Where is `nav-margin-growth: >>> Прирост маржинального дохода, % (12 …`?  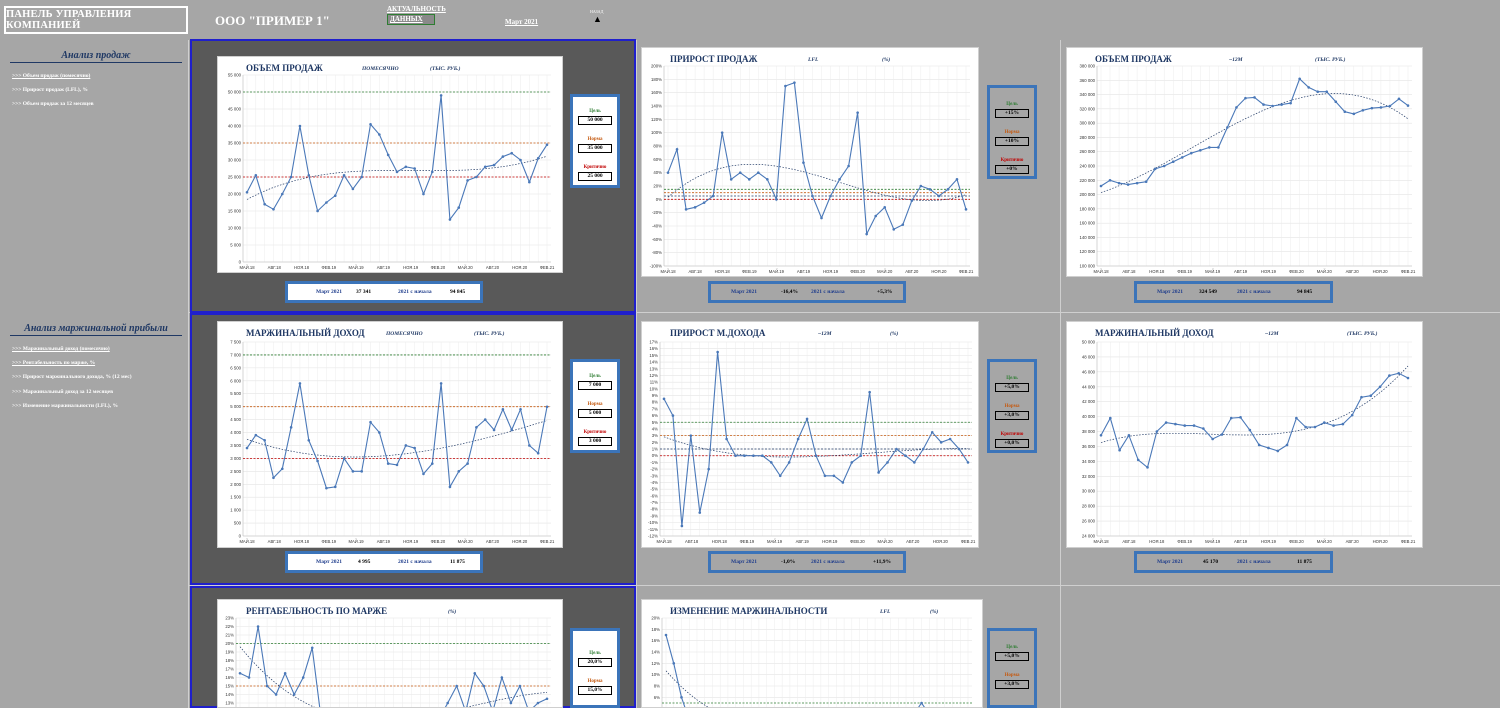
nav-margin-growth: >>> Прирост маржинального дохода, % (12 … is located at coordinates (72, 377).